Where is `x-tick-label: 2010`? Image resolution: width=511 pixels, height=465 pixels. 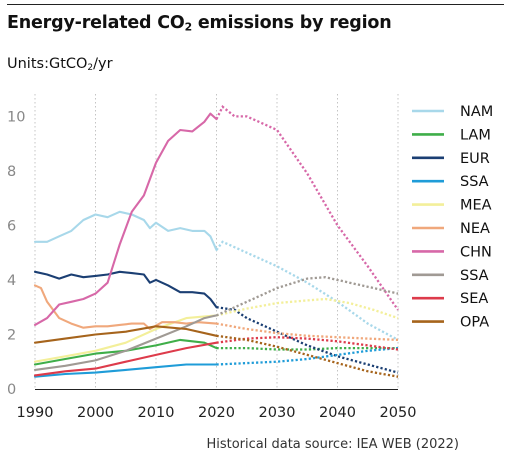 x-tick-label: 2010 is located at coordinates (156, 413).